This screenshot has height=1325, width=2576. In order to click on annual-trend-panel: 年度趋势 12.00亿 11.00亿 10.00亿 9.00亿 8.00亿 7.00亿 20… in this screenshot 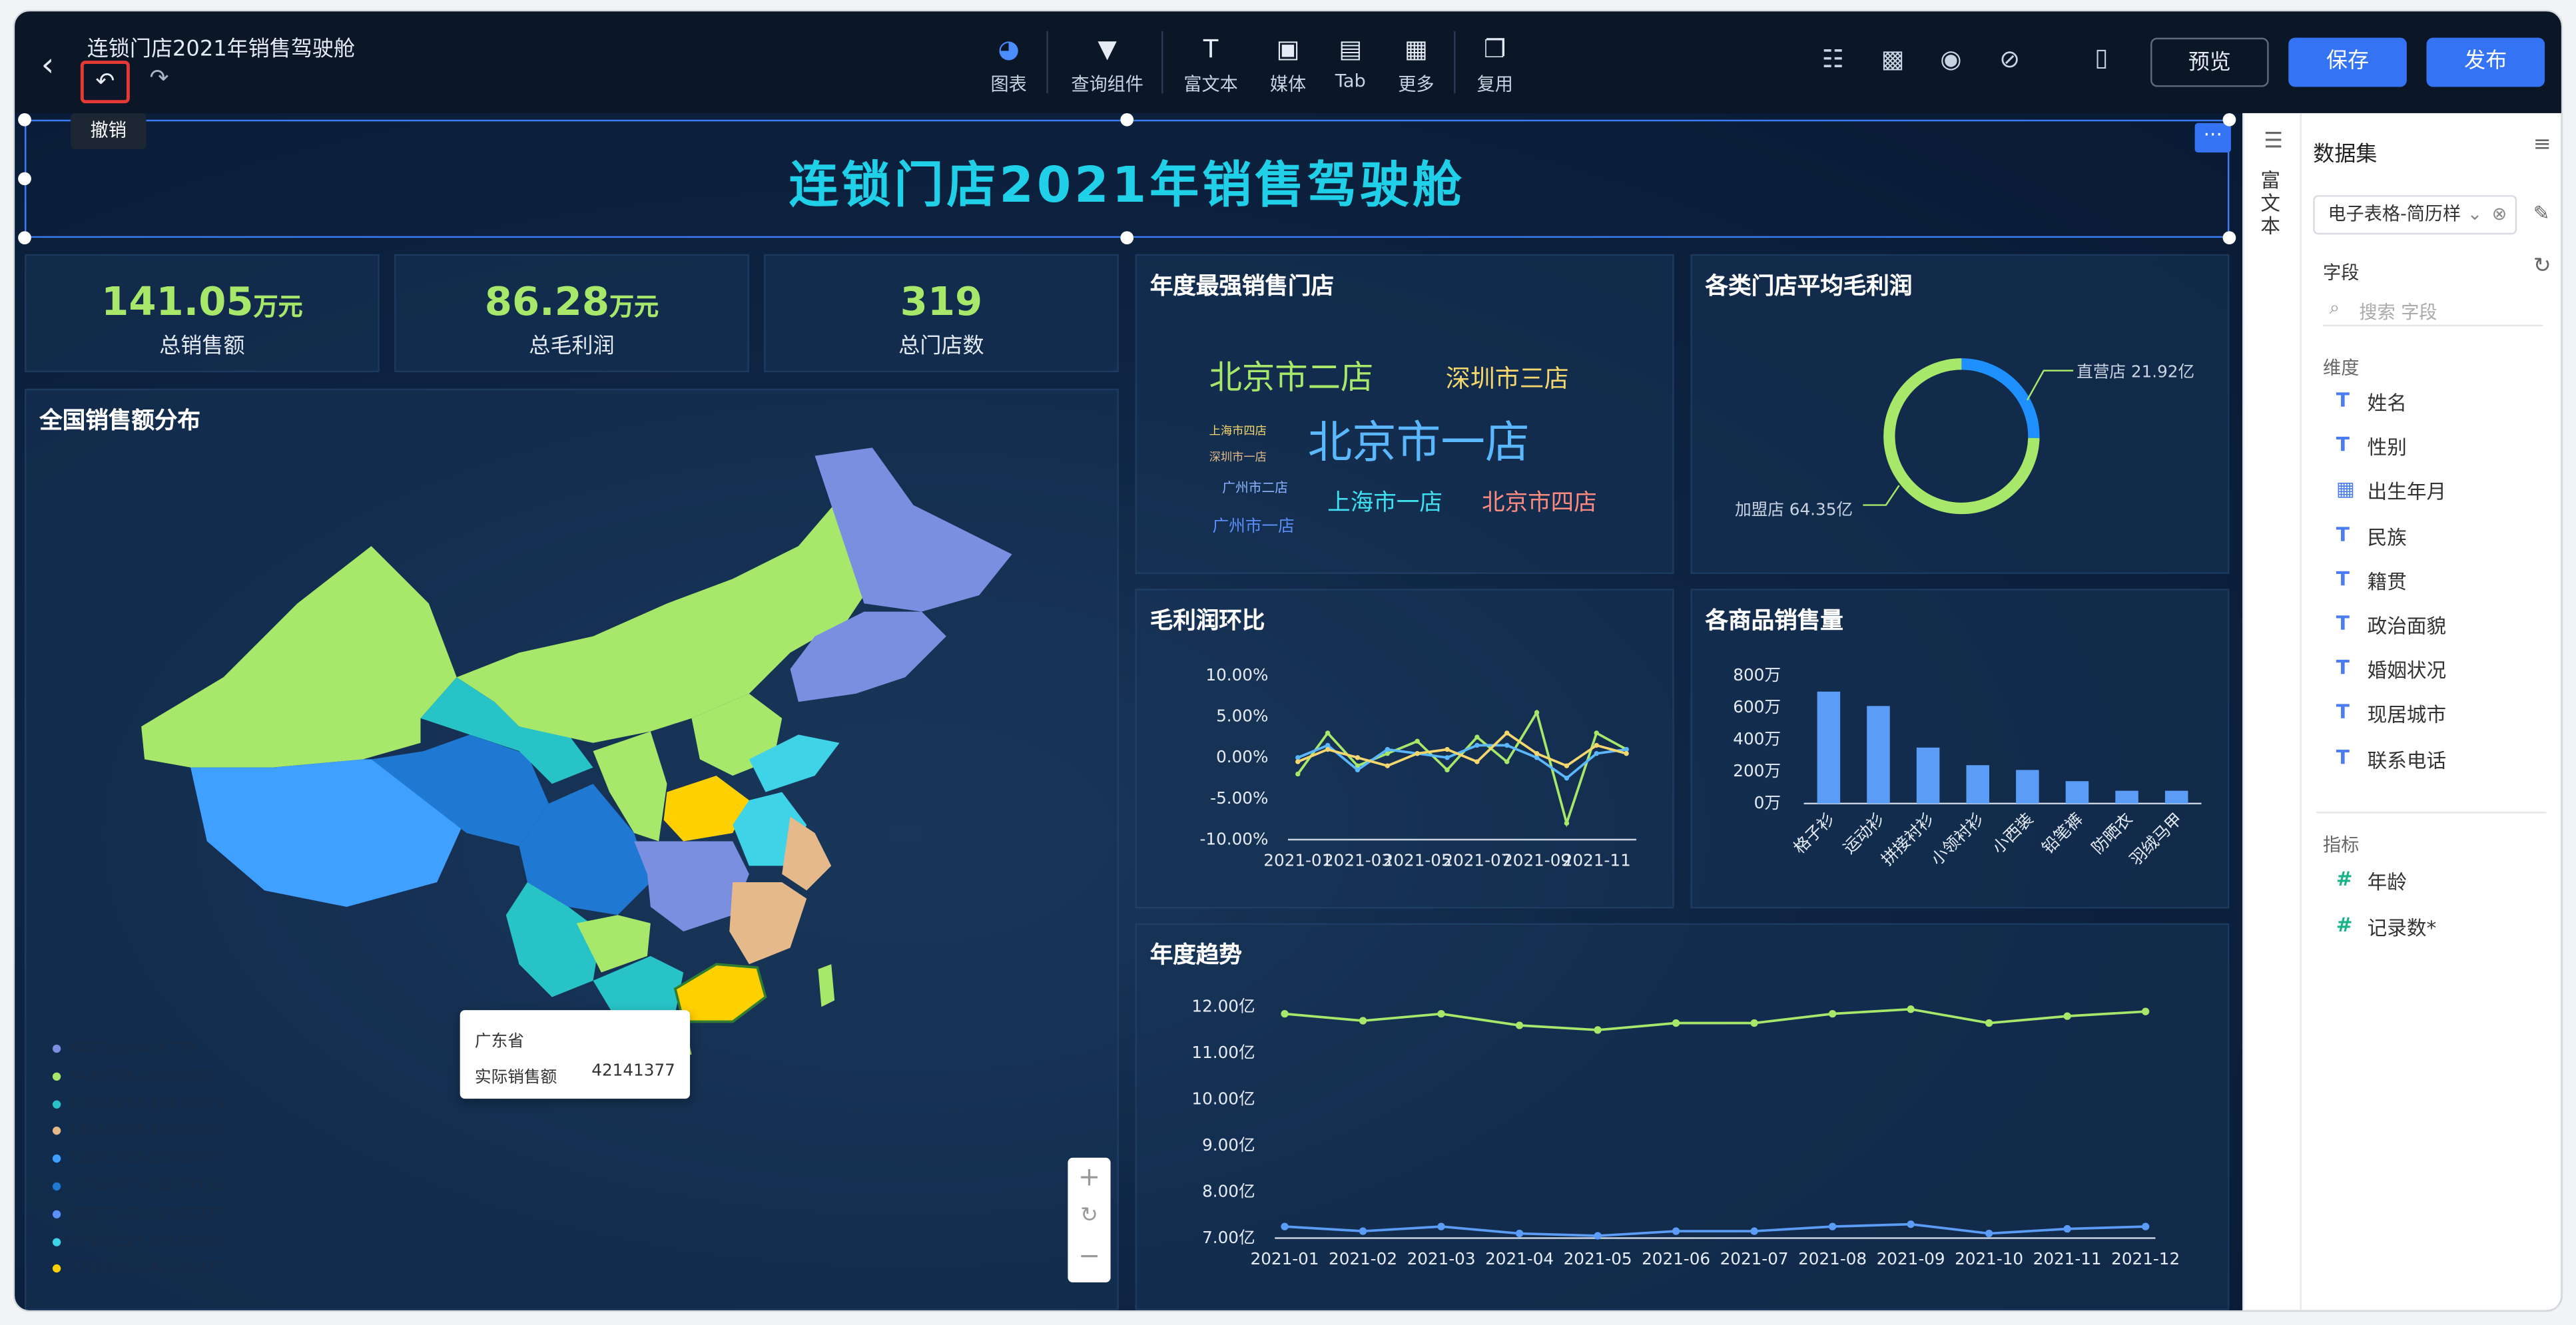, I will do `click(1682, 1117)`.